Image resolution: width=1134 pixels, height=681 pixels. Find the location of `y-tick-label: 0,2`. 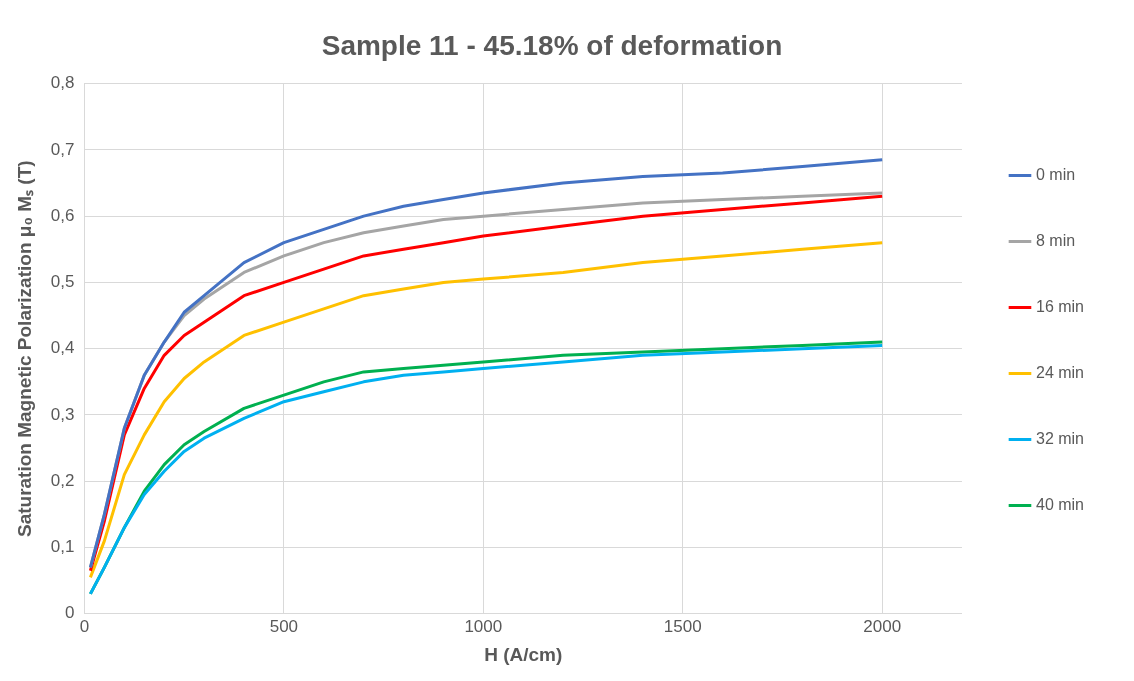

y-tick-label: 0,2 is located at coordinates (62, 480).